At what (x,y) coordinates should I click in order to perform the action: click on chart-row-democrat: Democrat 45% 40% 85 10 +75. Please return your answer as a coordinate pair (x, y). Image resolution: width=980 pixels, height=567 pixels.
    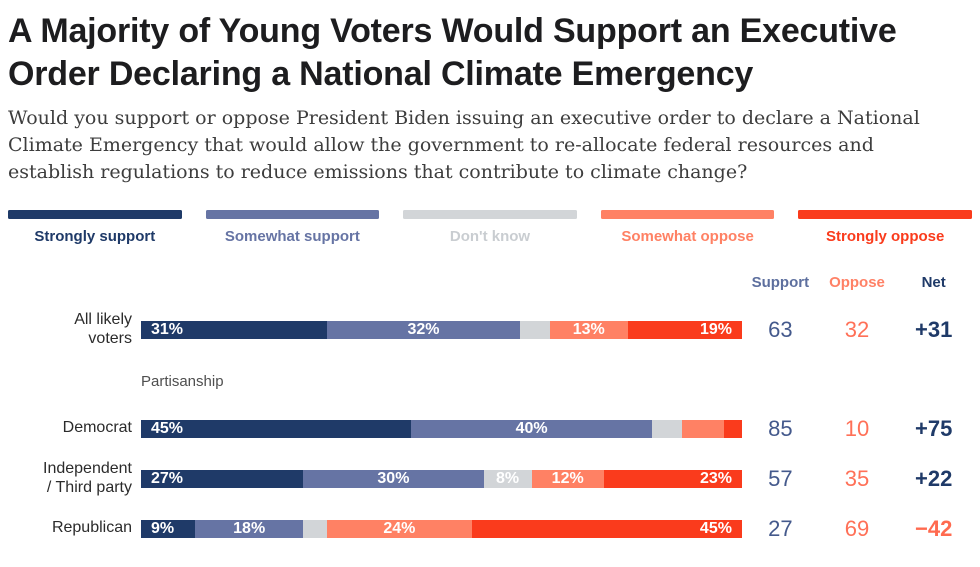
    Looking at the image, I should click on (490, 428).